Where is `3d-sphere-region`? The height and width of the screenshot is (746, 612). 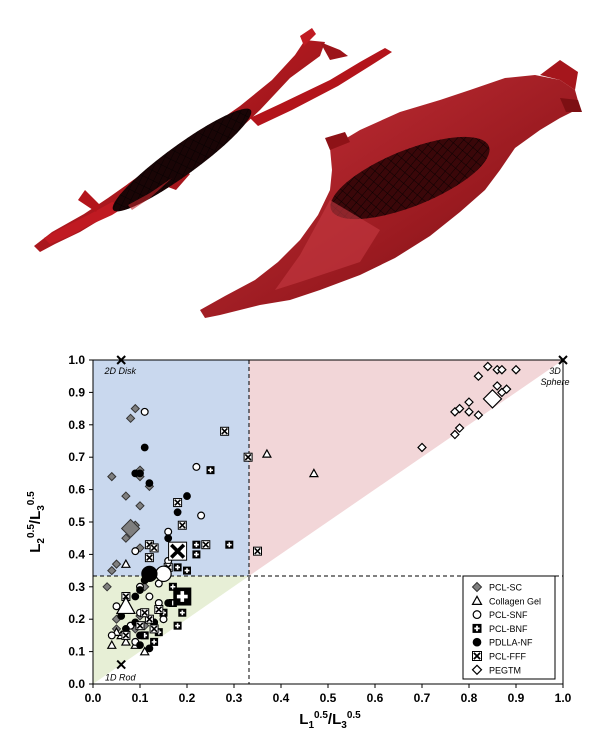
3d-sphere-region is located at coordinates (406, 468).